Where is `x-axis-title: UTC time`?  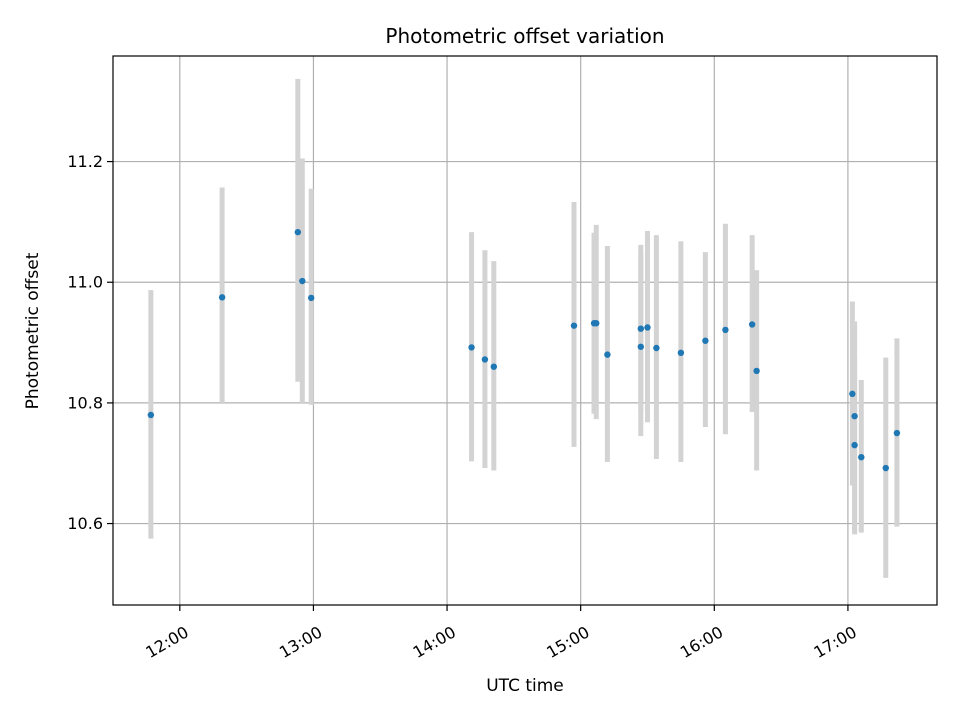 x-axis-title: UTC time is located at coordinates (525, 686).